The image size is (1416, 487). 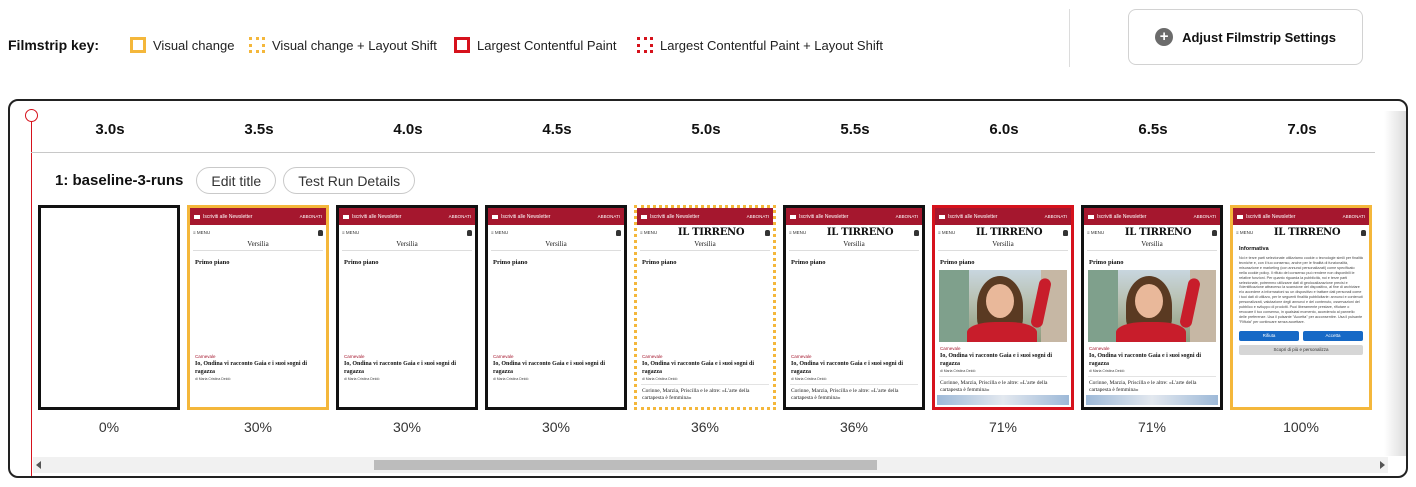 I want to click on timeline-marker-handle, so click(x=31, y=115).